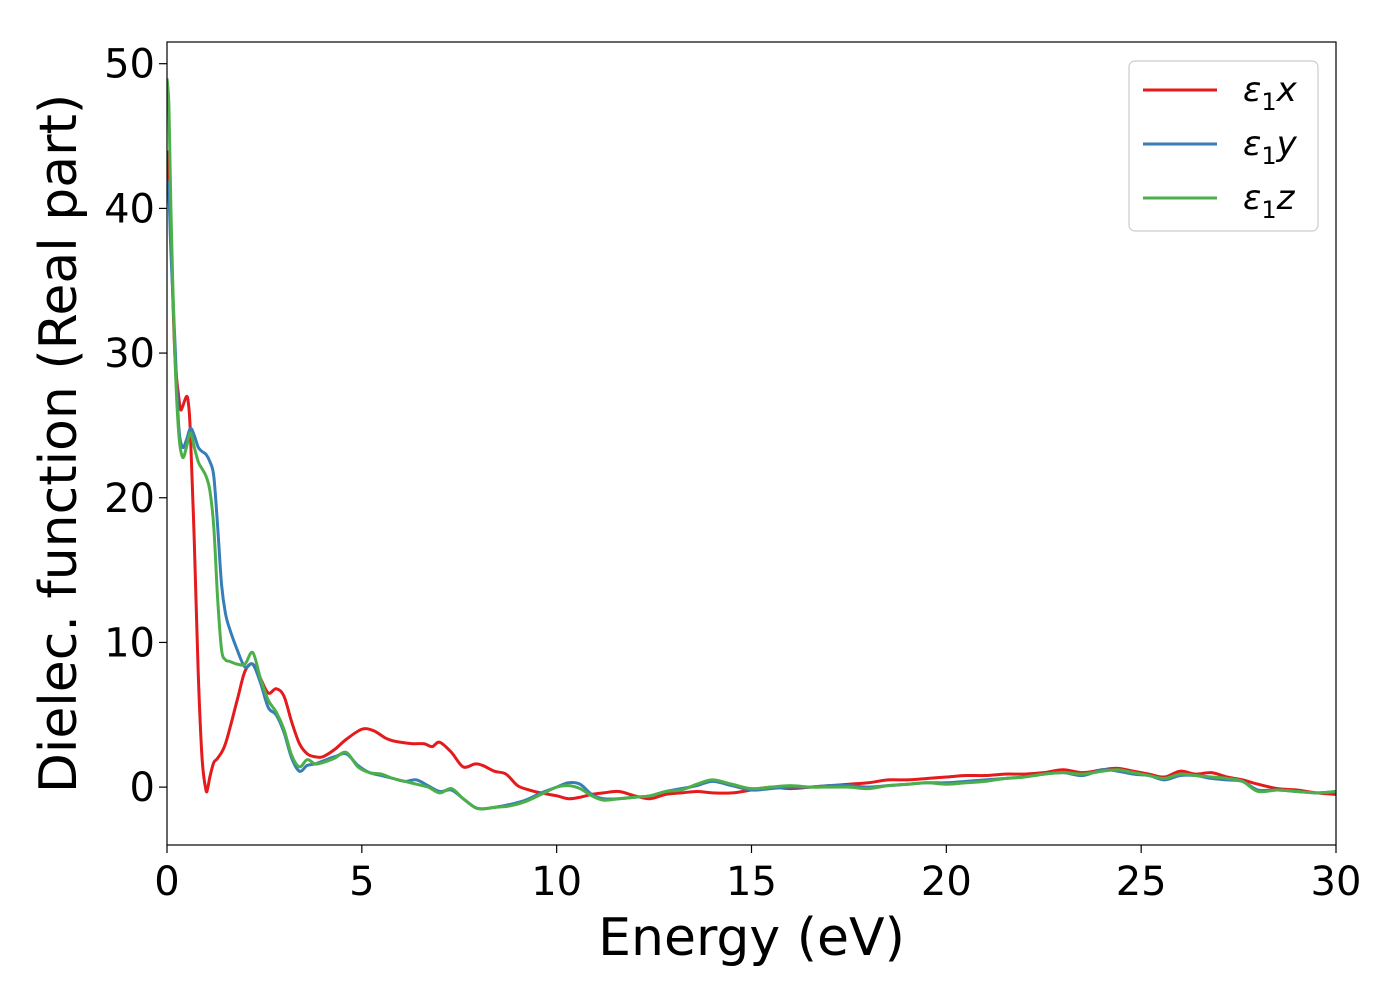 This screenshot has width=1400, height=1000. Describe the element at coordinates (1336, 882) in the screenshot. I see `x-tick-label: 30` at that location.